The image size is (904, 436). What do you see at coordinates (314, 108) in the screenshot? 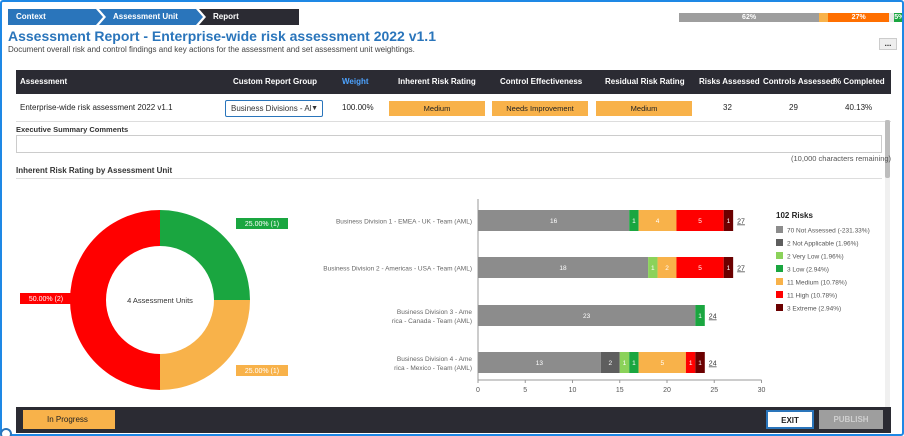
I see `chevron-down-icon: ▼` at bounding box center [314, 108].